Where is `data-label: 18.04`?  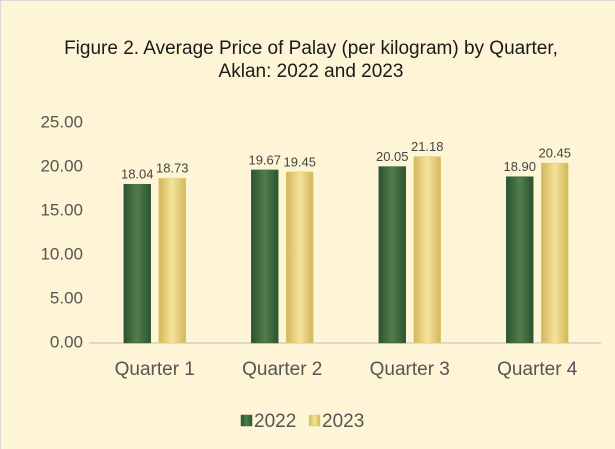
data-label: 18.04 is located at coordinates (137, 174).